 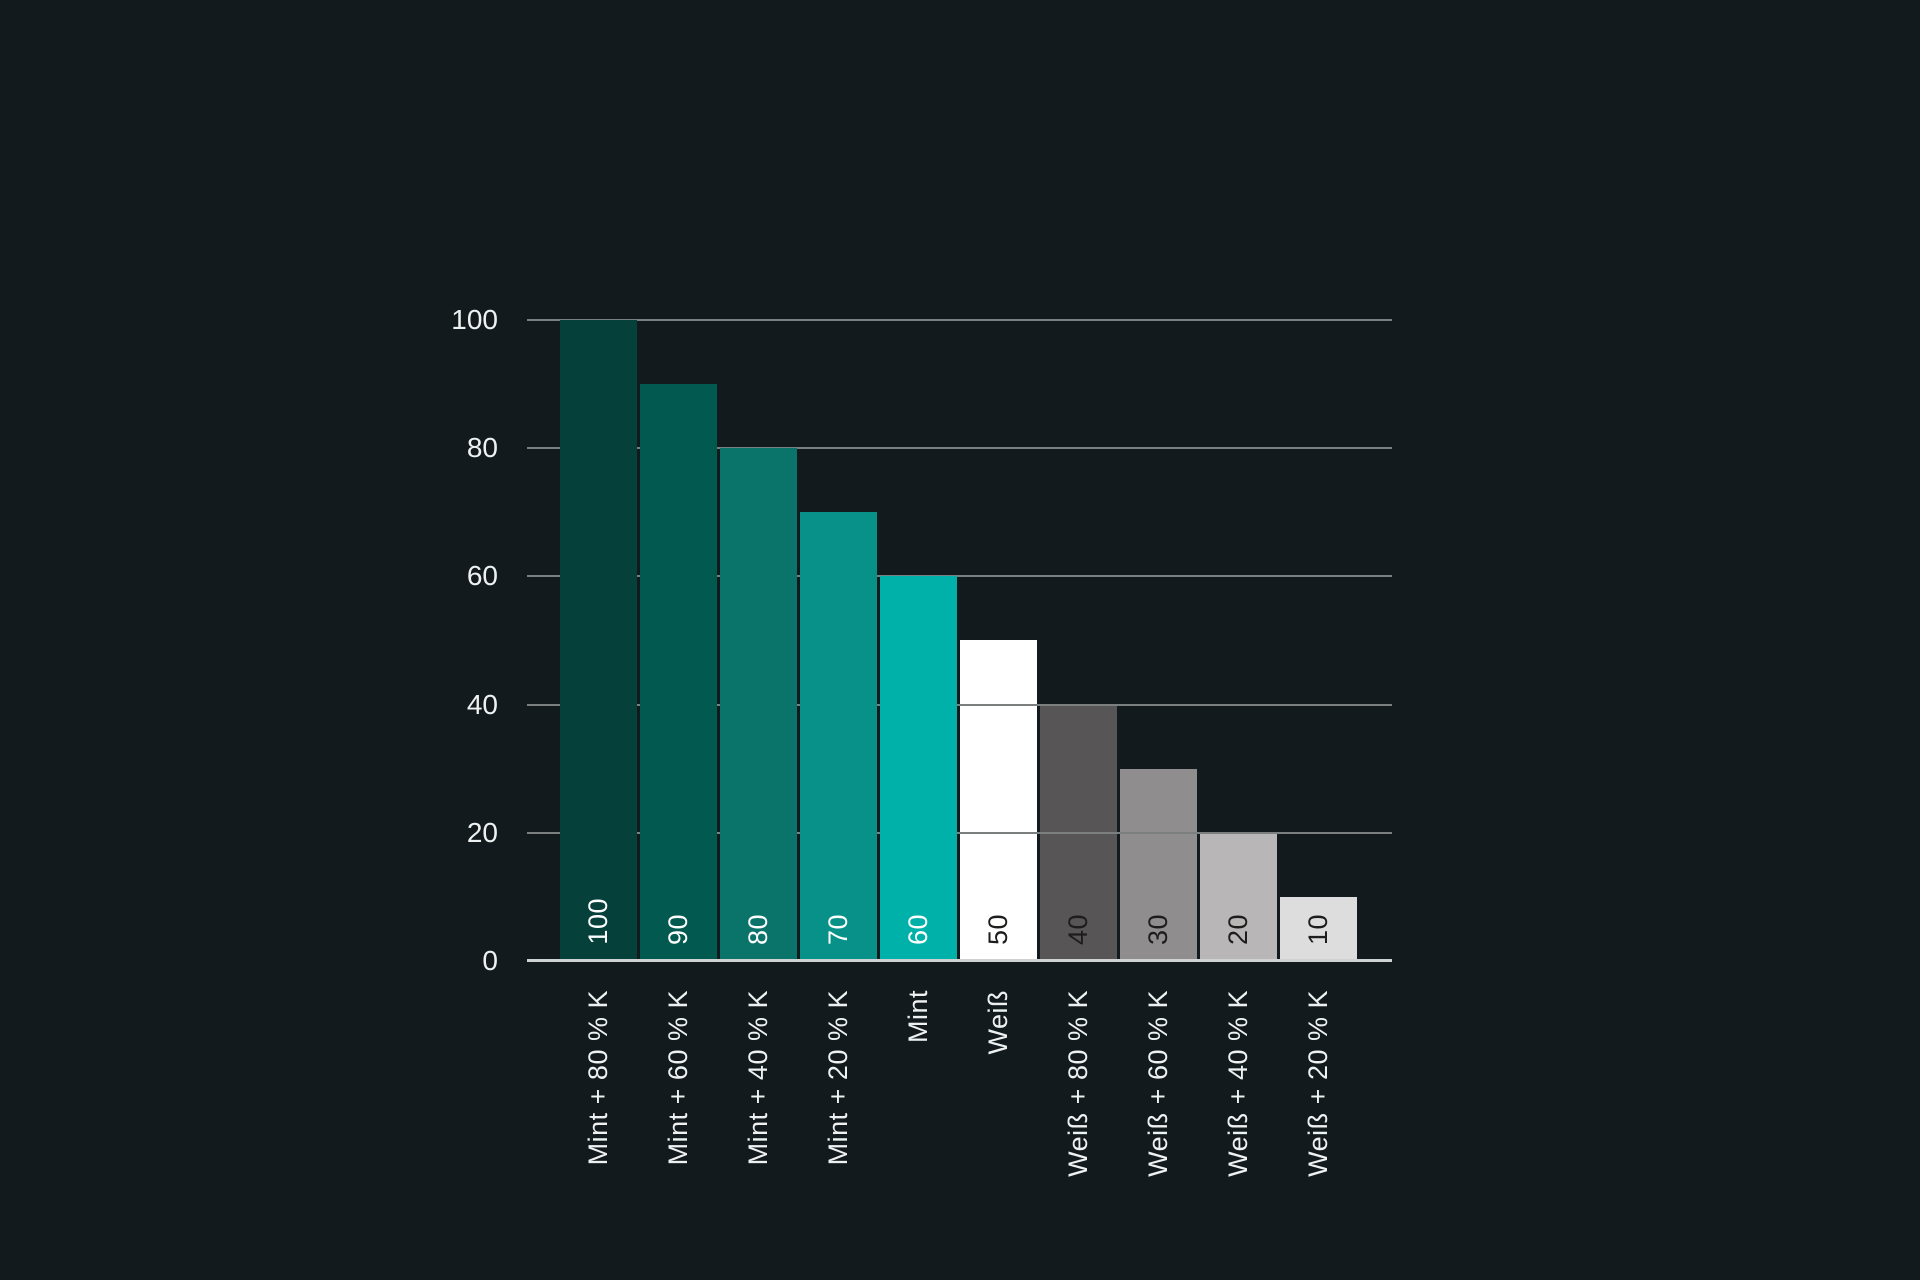 I want to click on y-axis-tick-label: 0, so click(x=490, y=960).